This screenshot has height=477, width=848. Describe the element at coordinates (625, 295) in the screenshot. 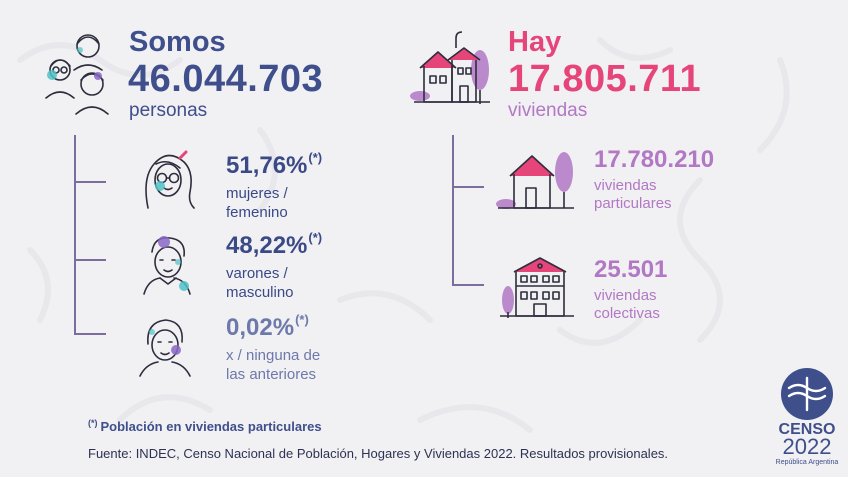

I see `stat-collective-housing-label-1: viviendas` at that location.